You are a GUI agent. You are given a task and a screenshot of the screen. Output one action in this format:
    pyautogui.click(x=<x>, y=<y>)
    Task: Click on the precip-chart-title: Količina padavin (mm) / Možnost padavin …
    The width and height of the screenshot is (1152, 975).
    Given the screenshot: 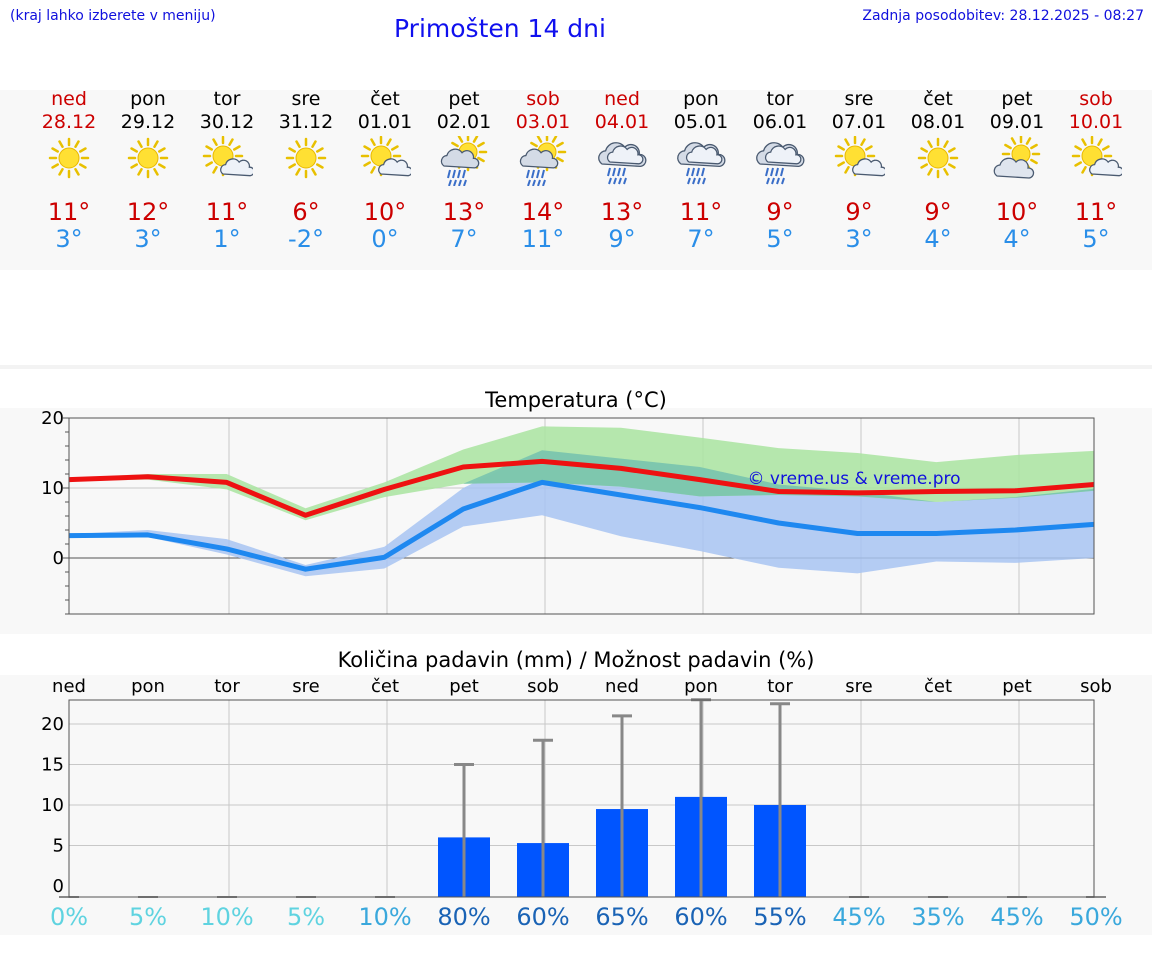 What is the action you would take?
    pyautogui.click(x=576, y=660)
    